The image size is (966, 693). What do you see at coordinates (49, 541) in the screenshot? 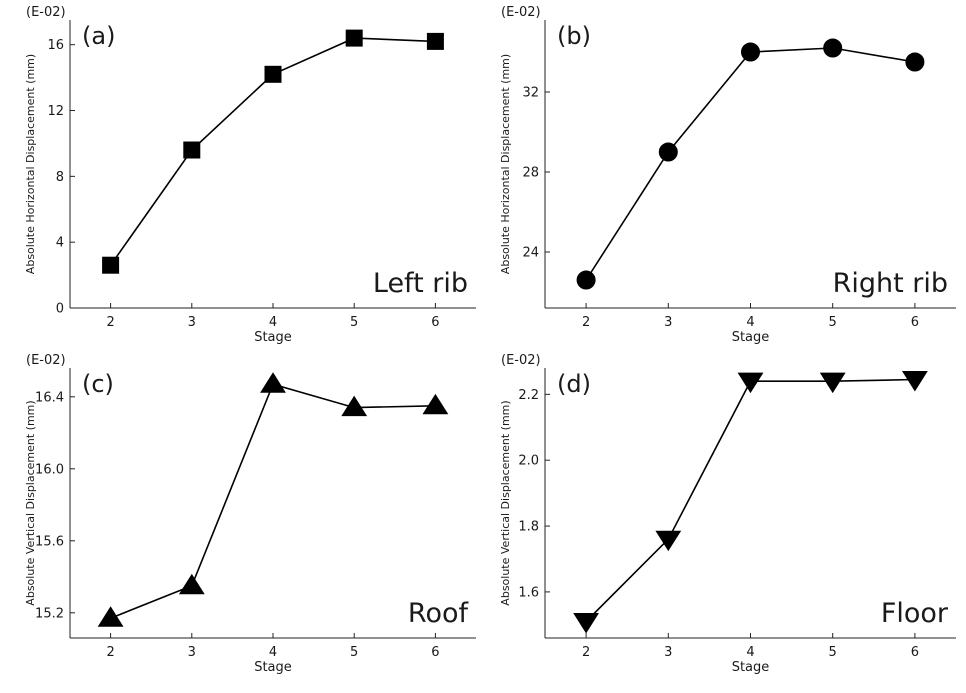
I see `y-tick-label: 15.6` at bounding box center [49, 541].